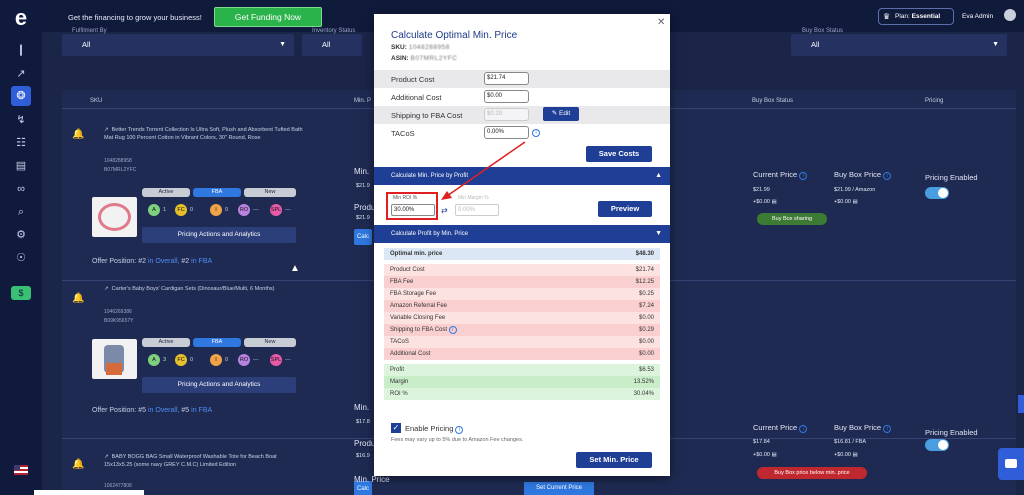  Describe the element at coordinates (454, 35) in the screenshot. I see `modal-title: Calculate Optimal Min. Price` at that location.